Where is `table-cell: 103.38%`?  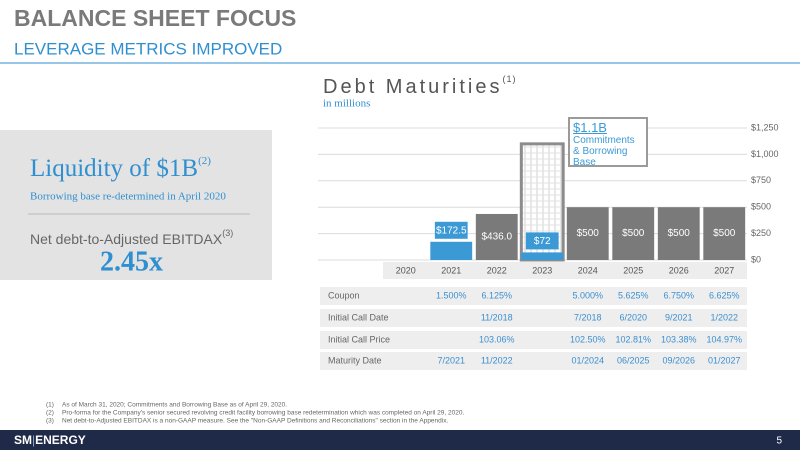
table-cell: 103.38% is located at coordinates (679, 339).